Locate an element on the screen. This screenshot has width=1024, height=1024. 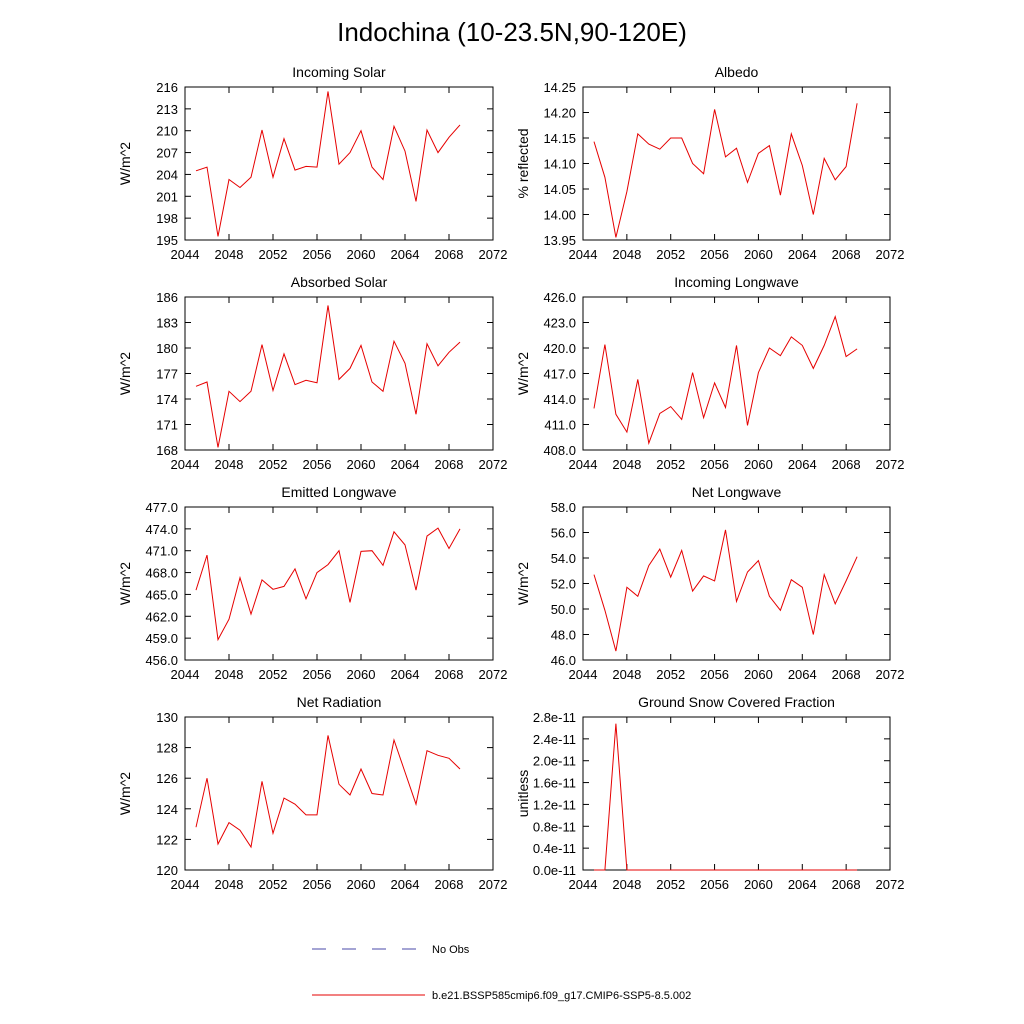
net-longwave-ylabel: W/m^2 is located at coordinates (523, 583).